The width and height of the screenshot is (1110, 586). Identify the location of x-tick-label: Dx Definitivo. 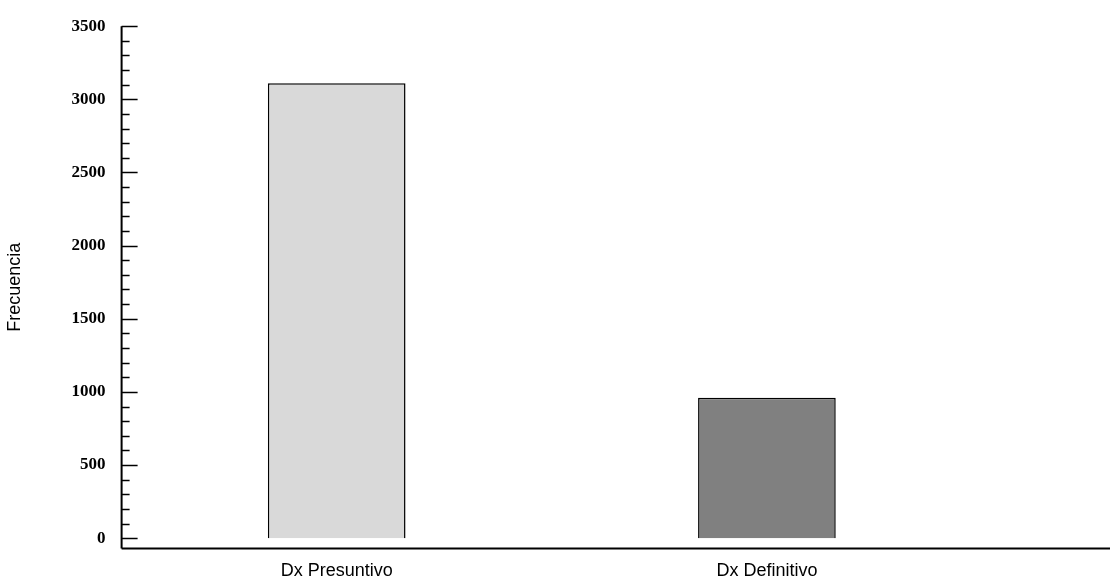
(767, 570).